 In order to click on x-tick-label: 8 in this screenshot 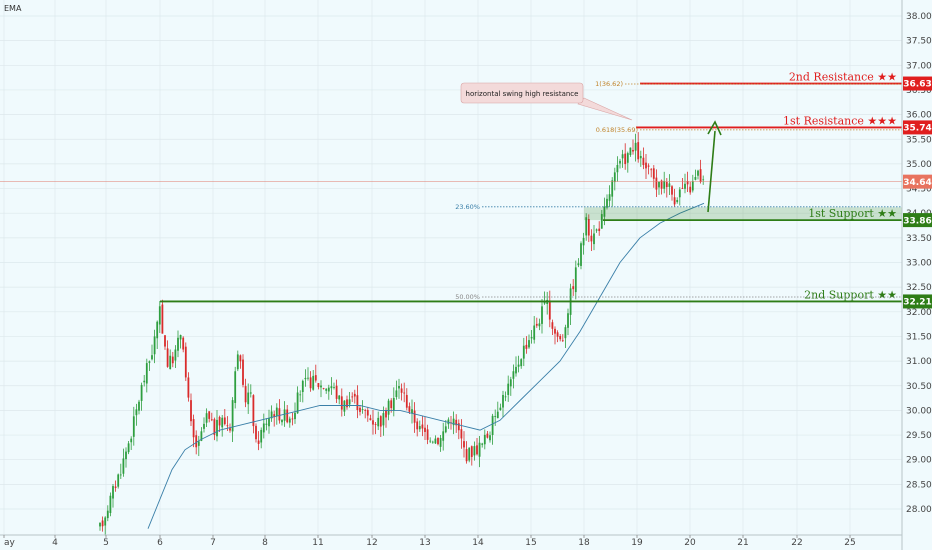, I will do `click(265, 543)`.